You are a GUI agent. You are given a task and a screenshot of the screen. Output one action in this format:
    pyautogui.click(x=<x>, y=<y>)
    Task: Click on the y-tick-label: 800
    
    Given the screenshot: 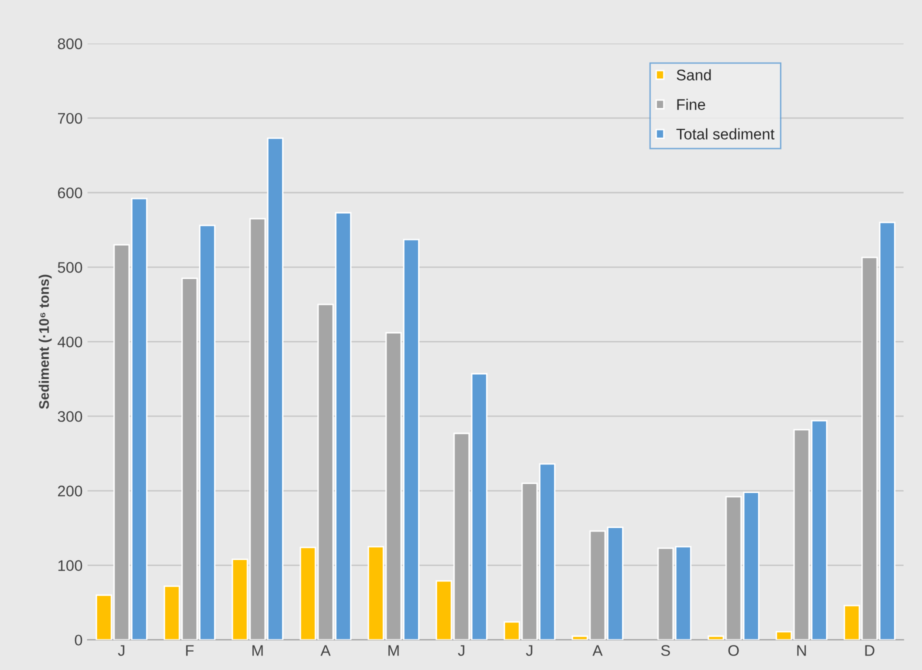 What is the action you would take?
    pyautogui.click(x=70, y=44)
    